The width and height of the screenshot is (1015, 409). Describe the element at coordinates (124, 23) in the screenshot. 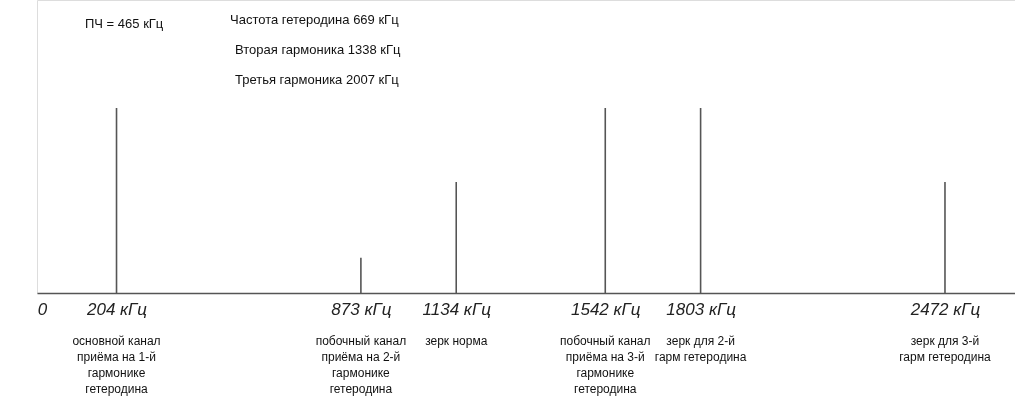

I see `text: ПЧ = 465 кГц` at that location.